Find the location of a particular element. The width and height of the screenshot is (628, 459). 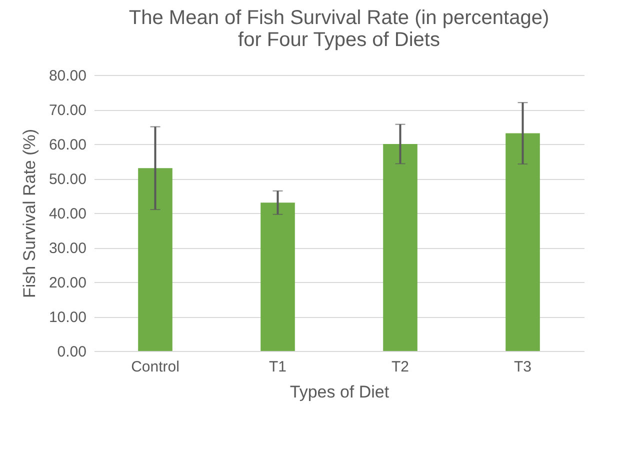

x-axis-title: Types of Diet is located at coordinates (340, 392).